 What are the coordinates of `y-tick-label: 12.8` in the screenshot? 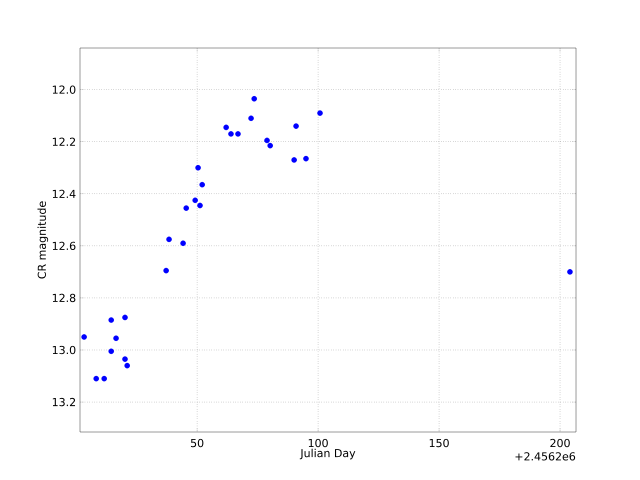 It's located at (64, 298).